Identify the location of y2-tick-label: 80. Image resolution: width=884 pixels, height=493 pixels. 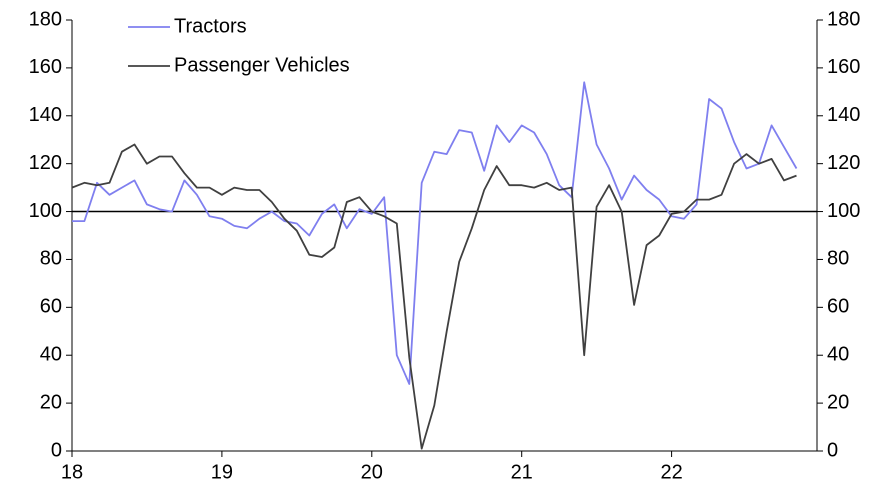
(838, 259).